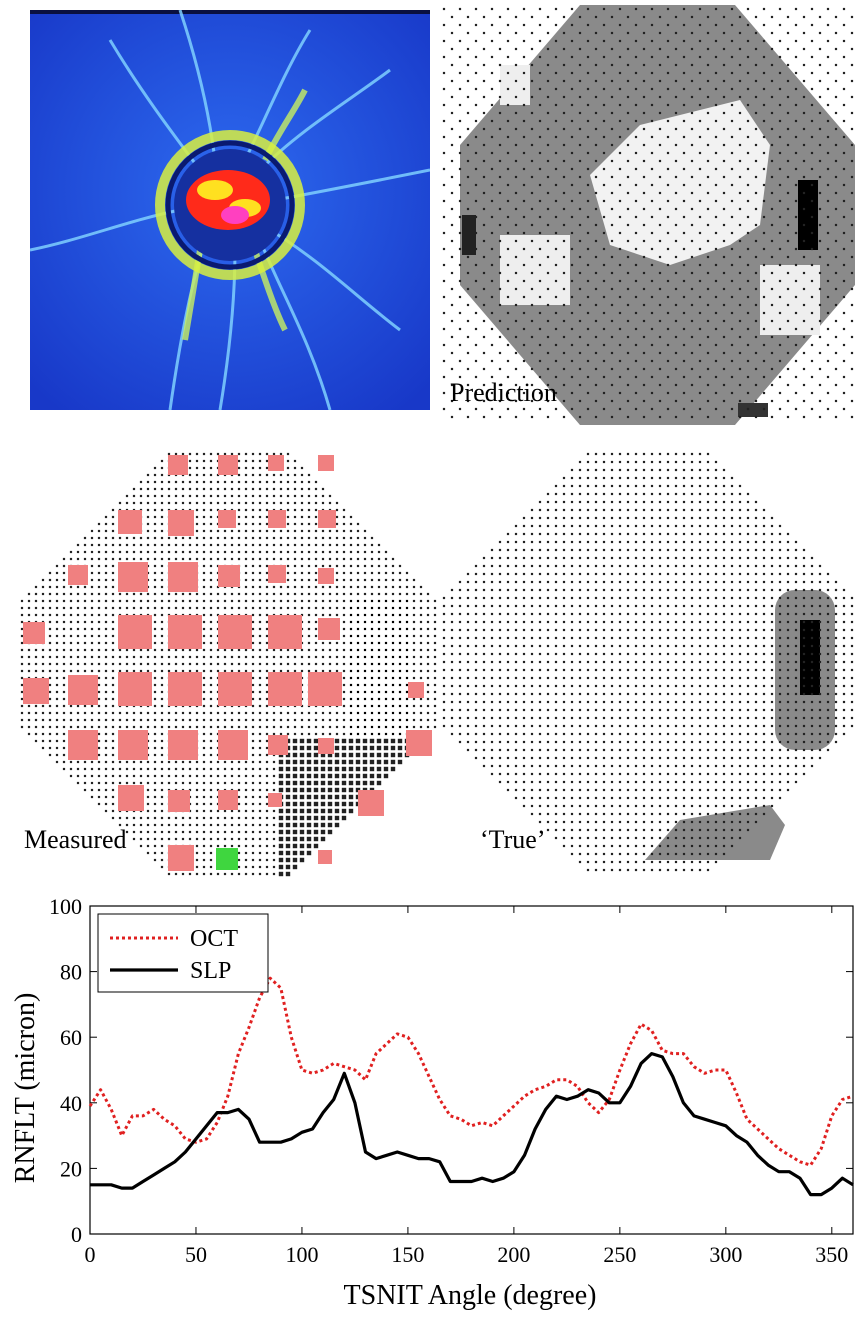  What do you see at coordinates (407, 1254) in the screenshot?
I see `x-tick-label: 150` at bounding box center [407, 1254].